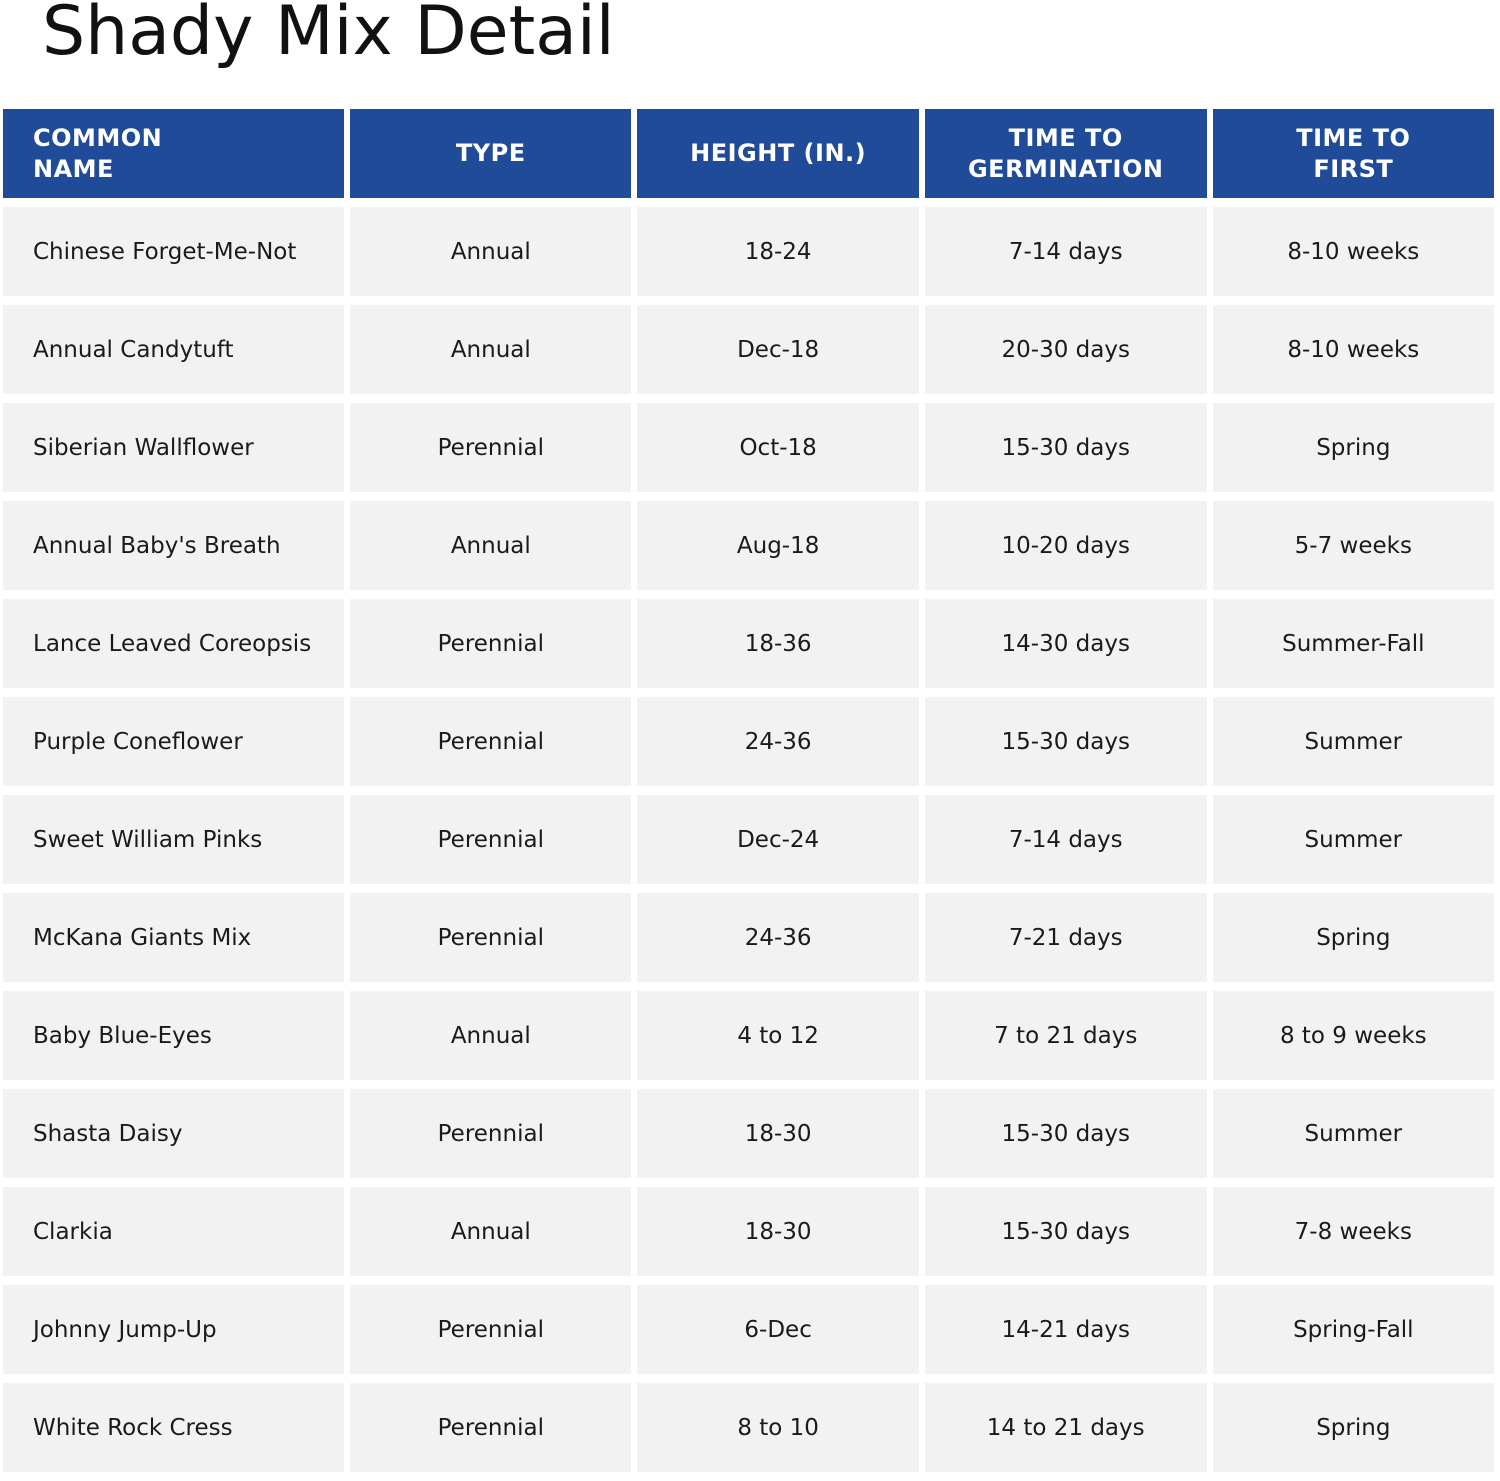  What do you see at coordinates (174, 1427) in the screenshot?
I see `table-cell: White Rock Cress` at bounding box center [174, 1427].